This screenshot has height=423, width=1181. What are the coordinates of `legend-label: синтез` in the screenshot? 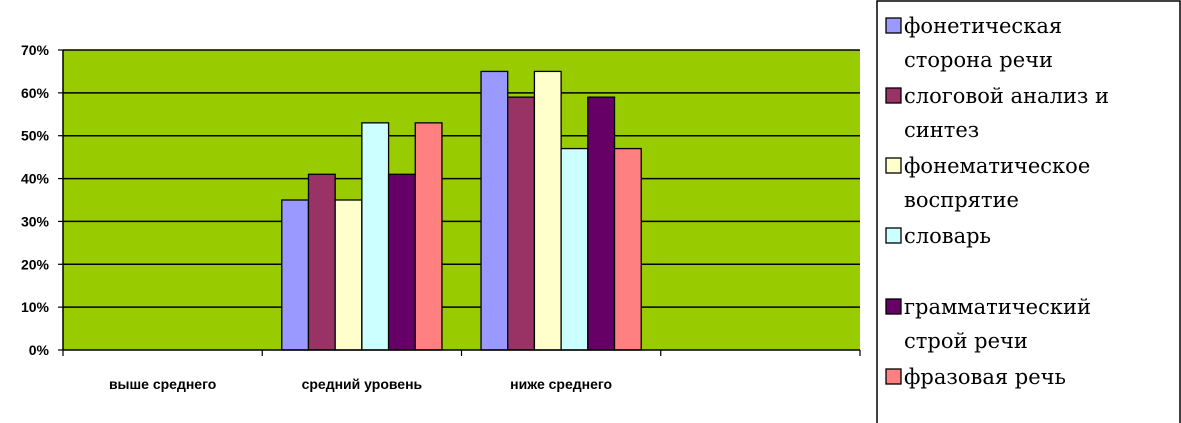 It's located at (941, 130).